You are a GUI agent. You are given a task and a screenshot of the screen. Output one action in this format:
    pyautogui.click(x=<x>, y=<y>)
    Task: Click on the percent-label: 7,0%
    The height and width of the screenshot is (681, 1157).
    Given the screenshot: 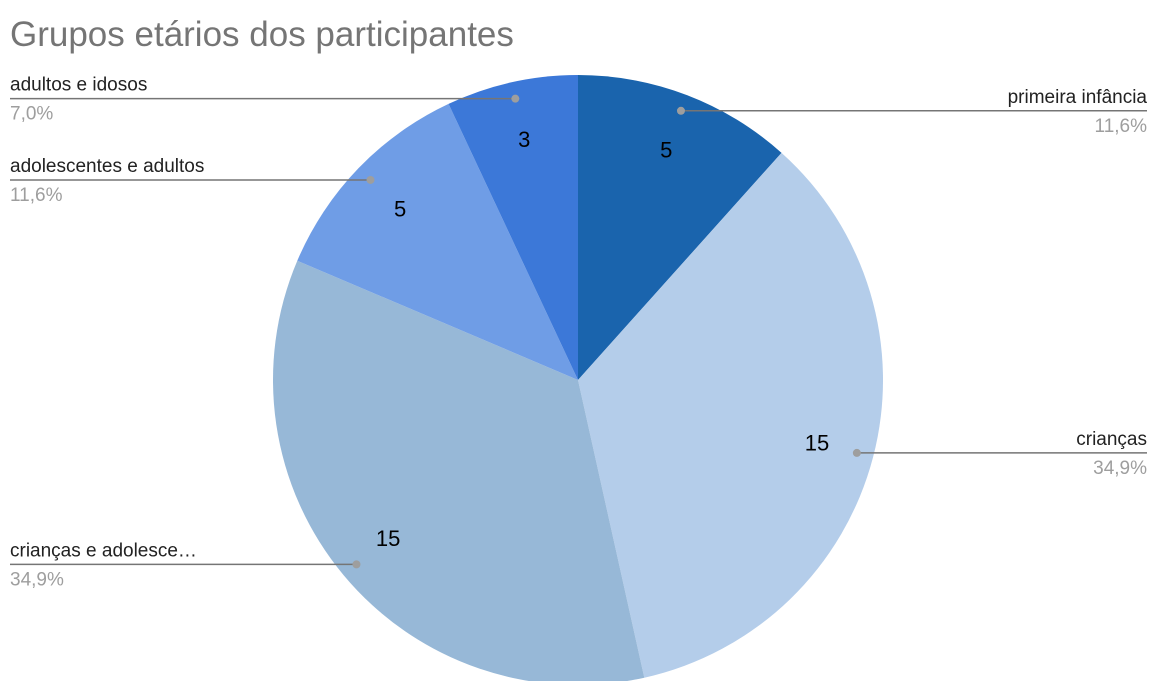 What is the action you would take?
    pyautogui.click(x=31, y=114)
    